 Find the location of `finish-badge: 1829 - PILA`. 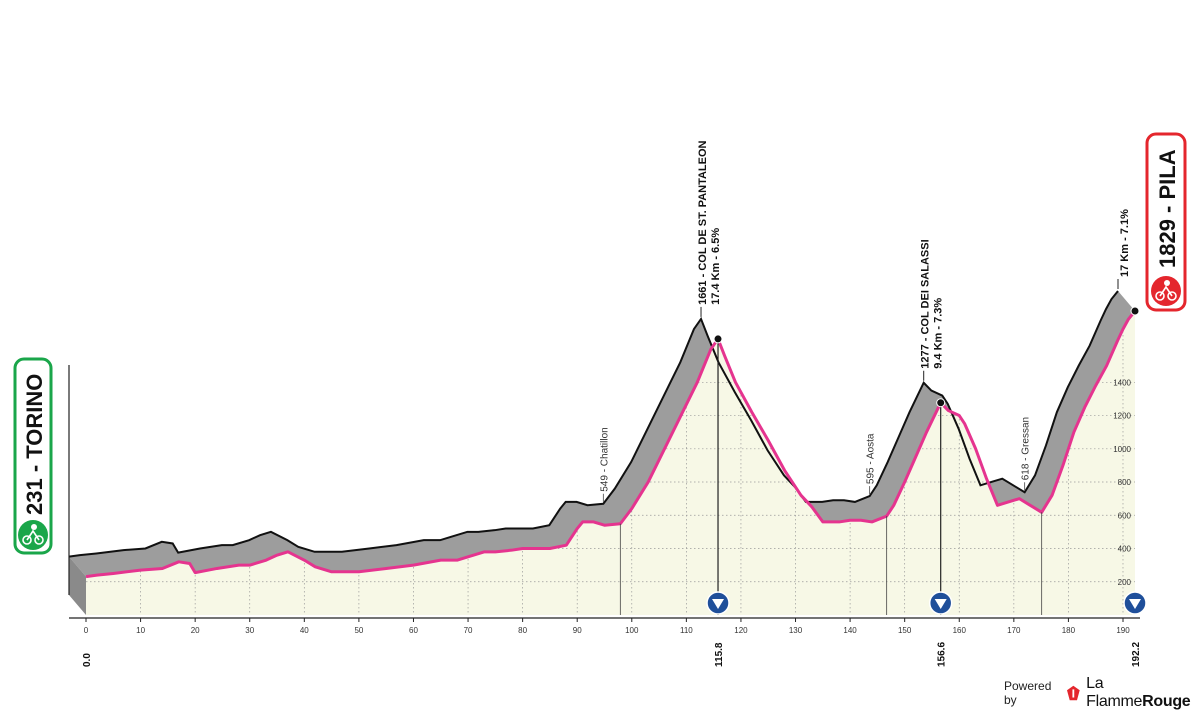

finish-badge: 1829 - PILA is located at coordinates (1166, 222).